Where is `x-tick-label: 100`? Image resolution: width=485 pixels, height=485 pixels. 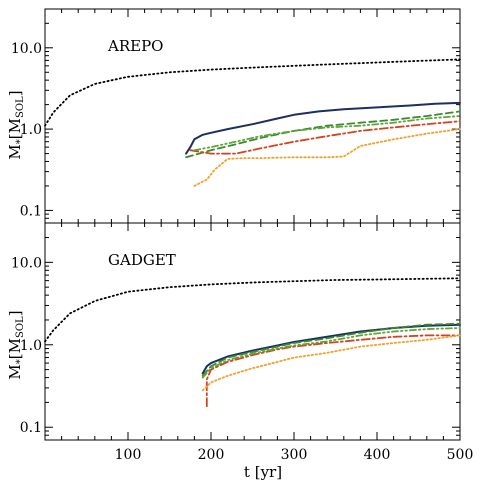 x-tick-label: 100 is located at coordinates (128, 455).